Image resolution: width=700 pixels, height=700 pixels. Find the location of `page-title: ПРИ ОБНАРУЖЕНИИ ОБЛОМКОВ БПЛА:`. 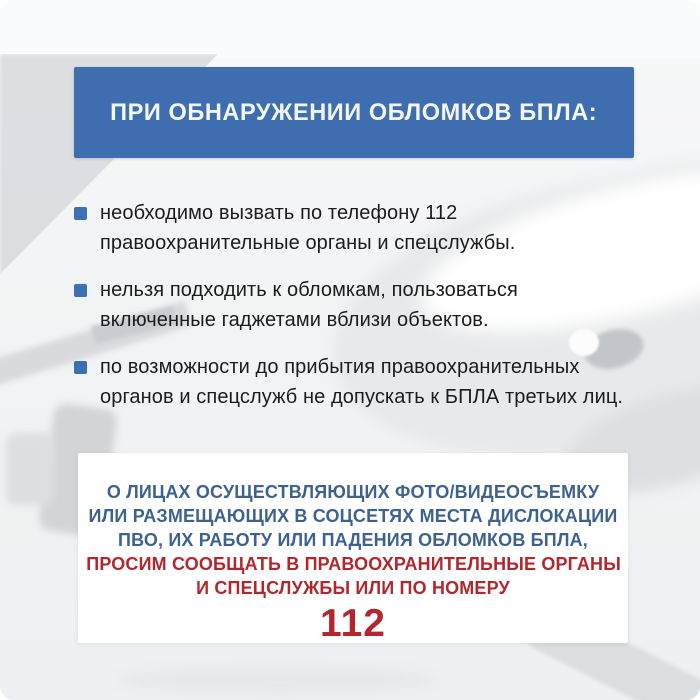

page-title: ПРИ ОБНАРУЖЕНИИ ОБЛОМКОВ БПЛА: is located at coordinates (354, 112).